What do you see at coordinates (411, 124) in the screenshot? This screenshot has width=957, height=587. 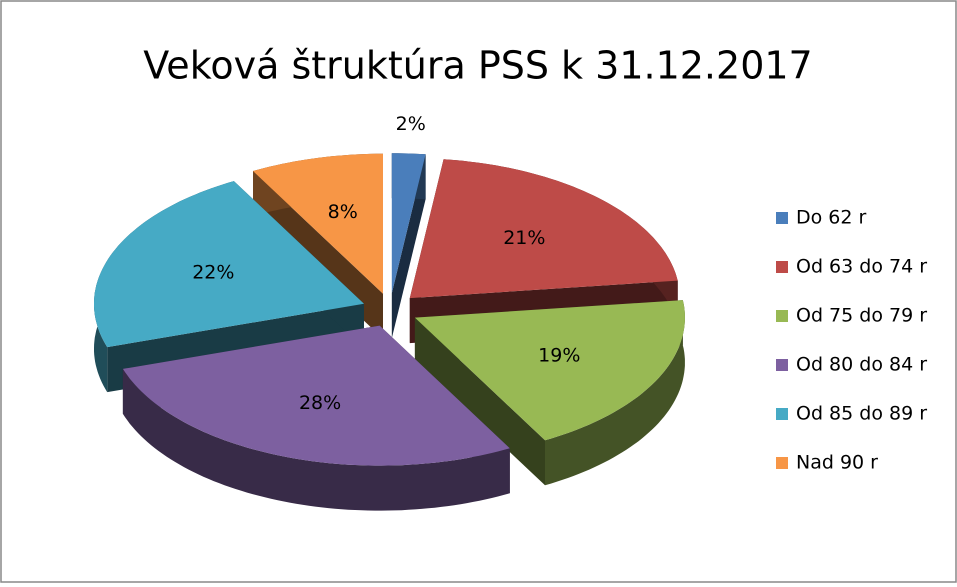 I see `data-label: 2%` at bounding box center [411, 124].